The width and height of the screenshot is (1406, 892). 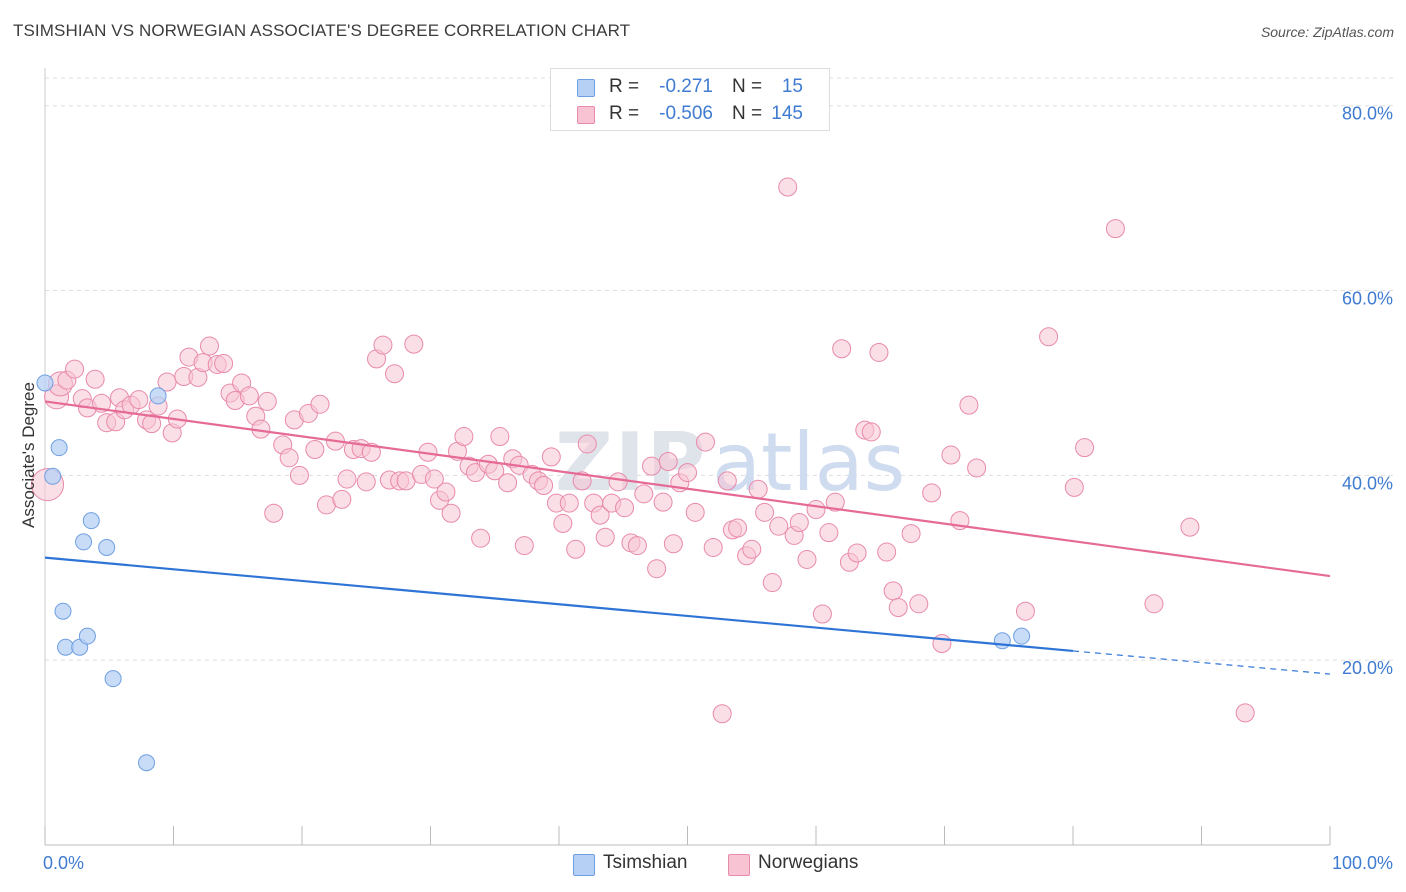 What do you see at coordinates (1367, 668) in the screenshot?
I see `y-tick-label: 20.0%` at bounding box center [1367, 668].